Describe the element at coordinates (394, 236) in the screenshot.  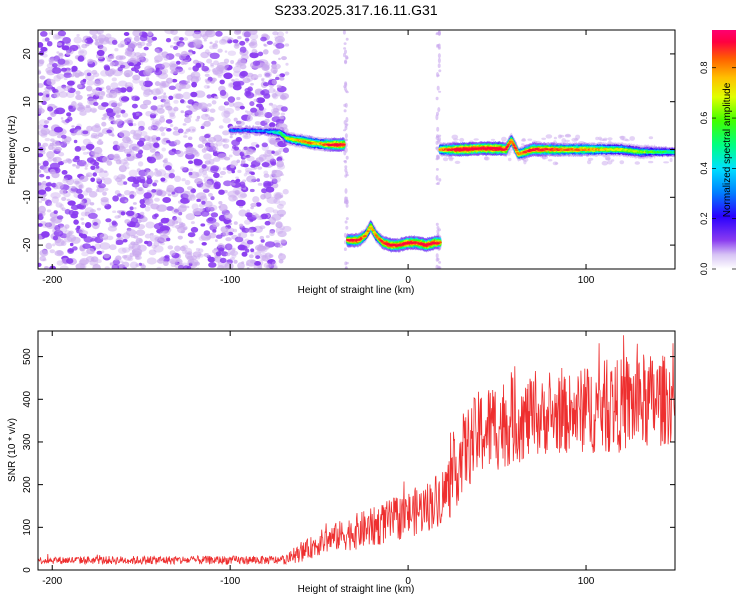
I see `spectrogram-trace` at that location.